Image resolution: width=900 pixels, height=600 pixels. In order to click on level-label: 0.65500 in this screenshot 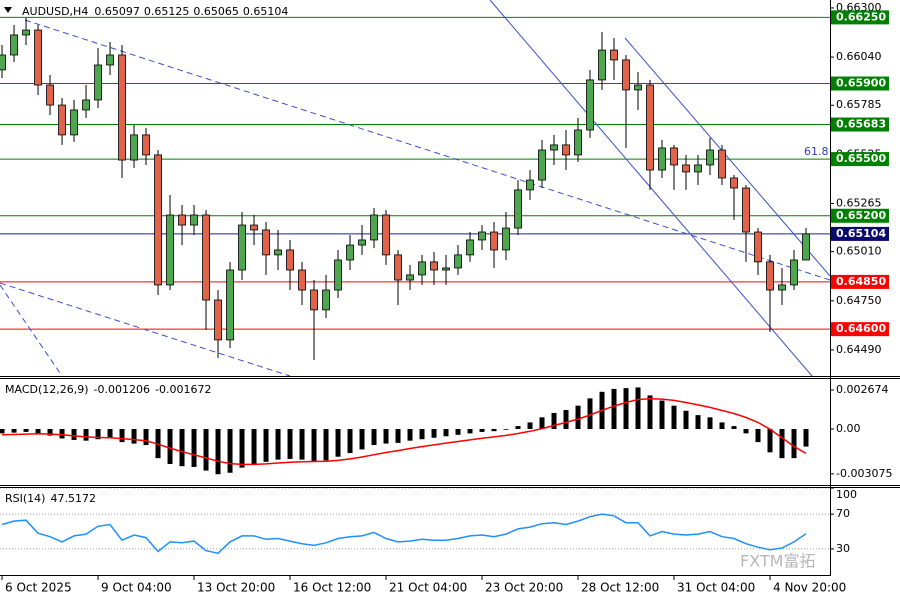, I will do `click(861, 158)`.